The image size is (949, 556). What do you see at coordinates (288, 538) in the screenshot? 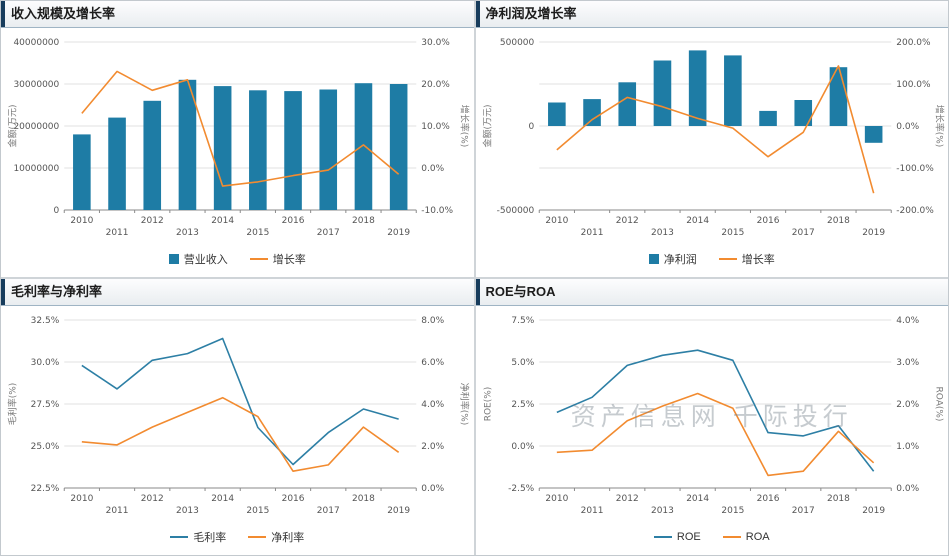
I see `legend-label: 净利率` at bounding box center [288, 538].